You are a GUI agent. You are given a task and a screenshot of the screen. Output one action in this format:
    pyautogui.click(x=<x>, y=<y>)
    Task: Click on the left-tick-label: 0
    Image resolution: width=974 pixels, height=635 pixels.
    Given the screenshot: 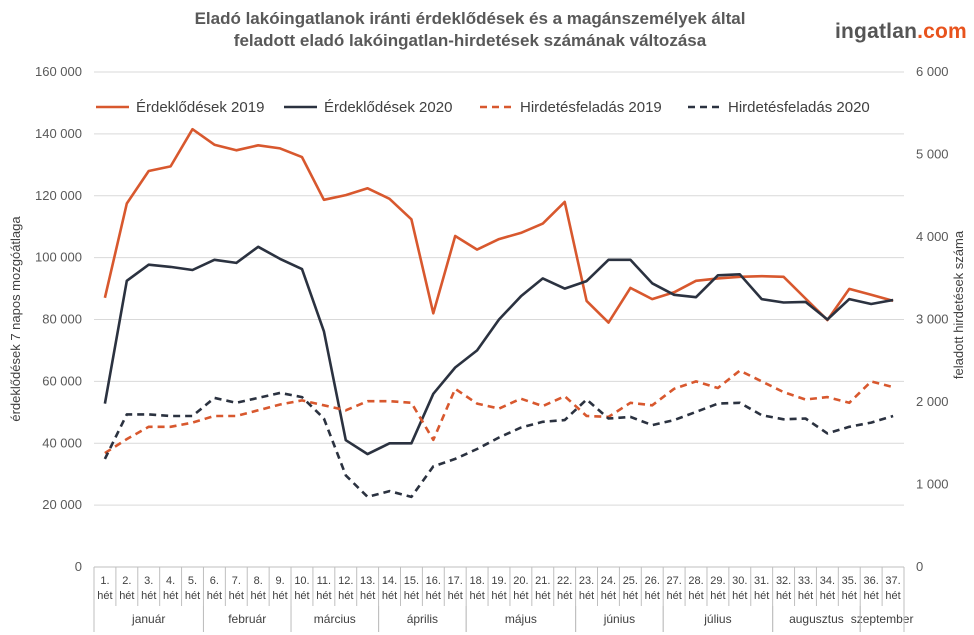 What is the action you would take?
    pyautogui.click(x=78, y=566)
    